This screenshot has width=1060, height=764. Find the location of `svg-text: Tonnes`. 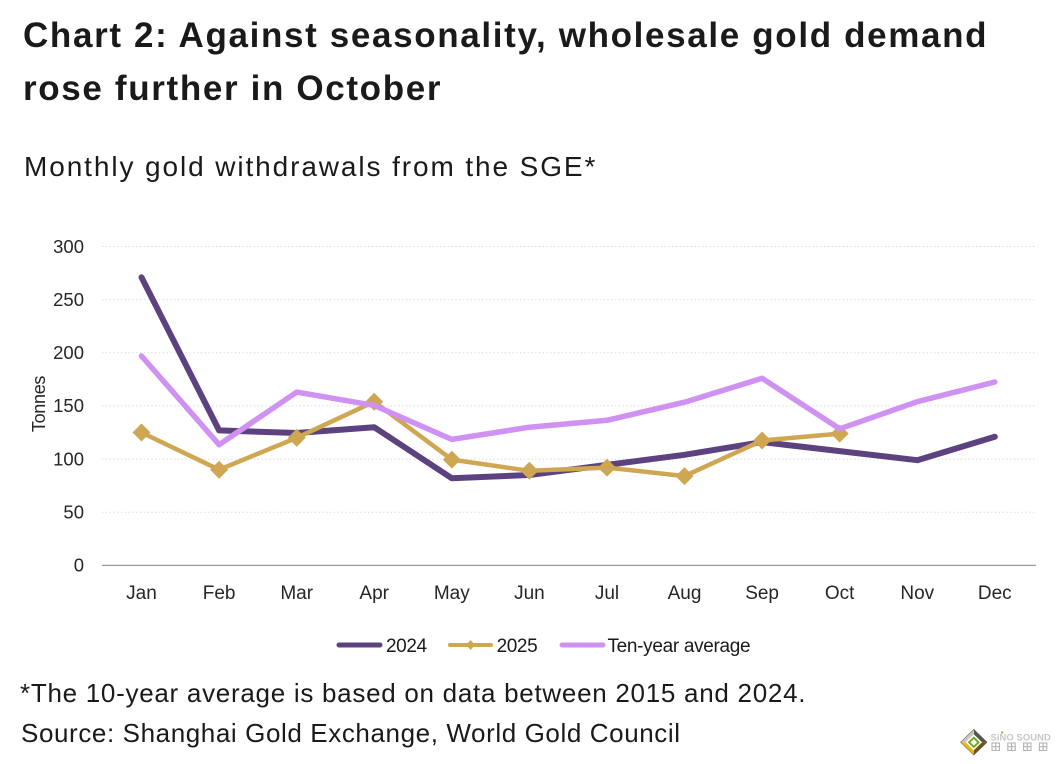

svg-text: Tonnes is located at coordinates (39, 404).